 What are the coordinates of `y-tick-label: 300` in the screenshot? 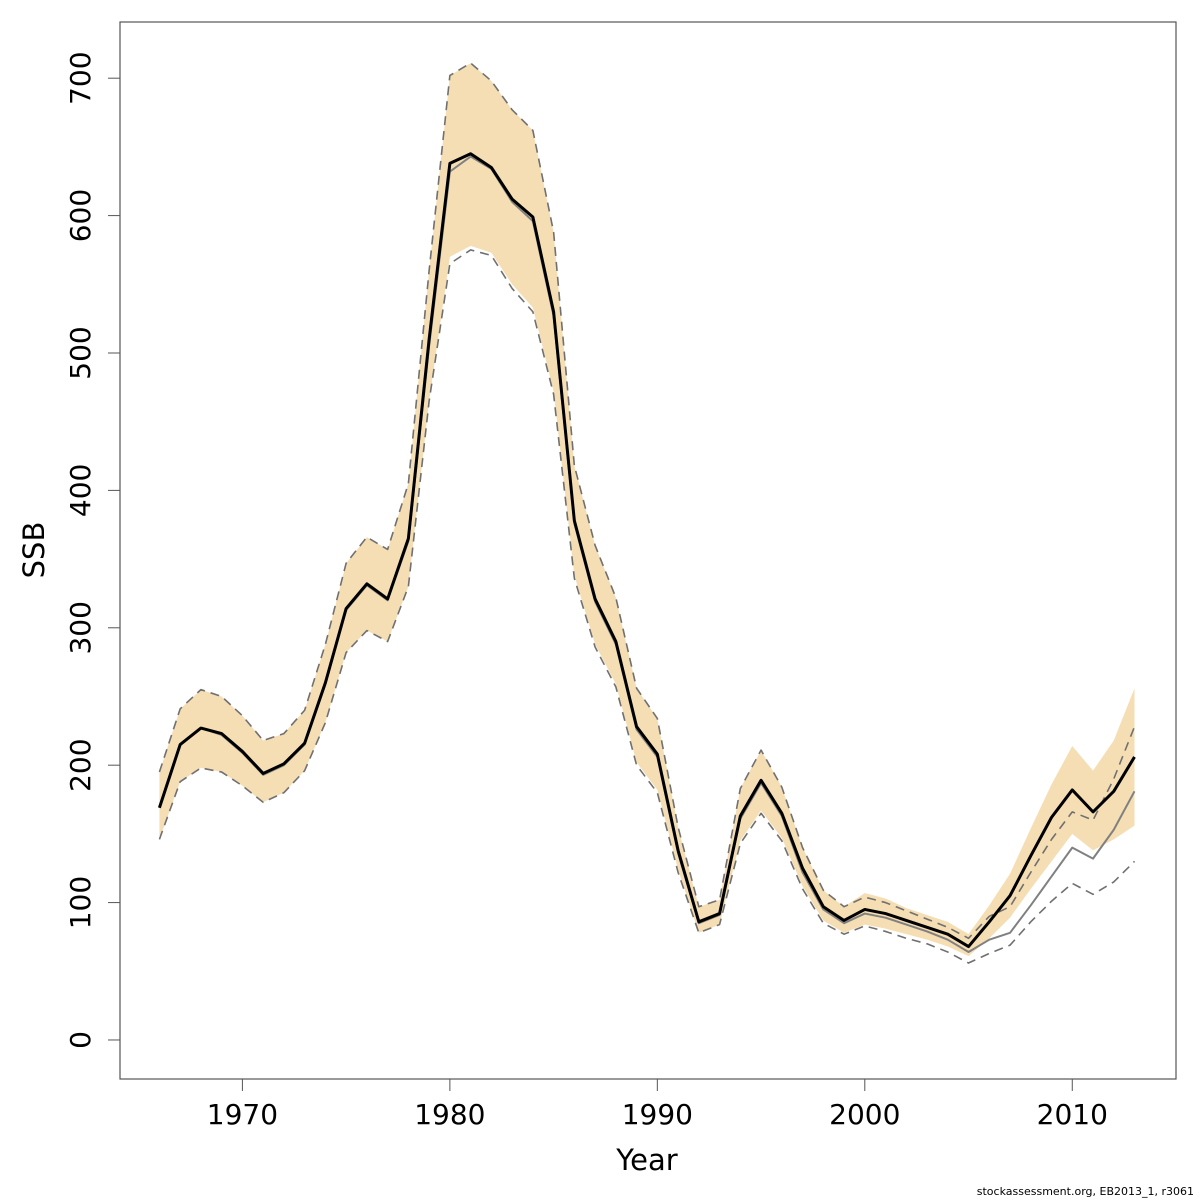 It's located at (80, 627).